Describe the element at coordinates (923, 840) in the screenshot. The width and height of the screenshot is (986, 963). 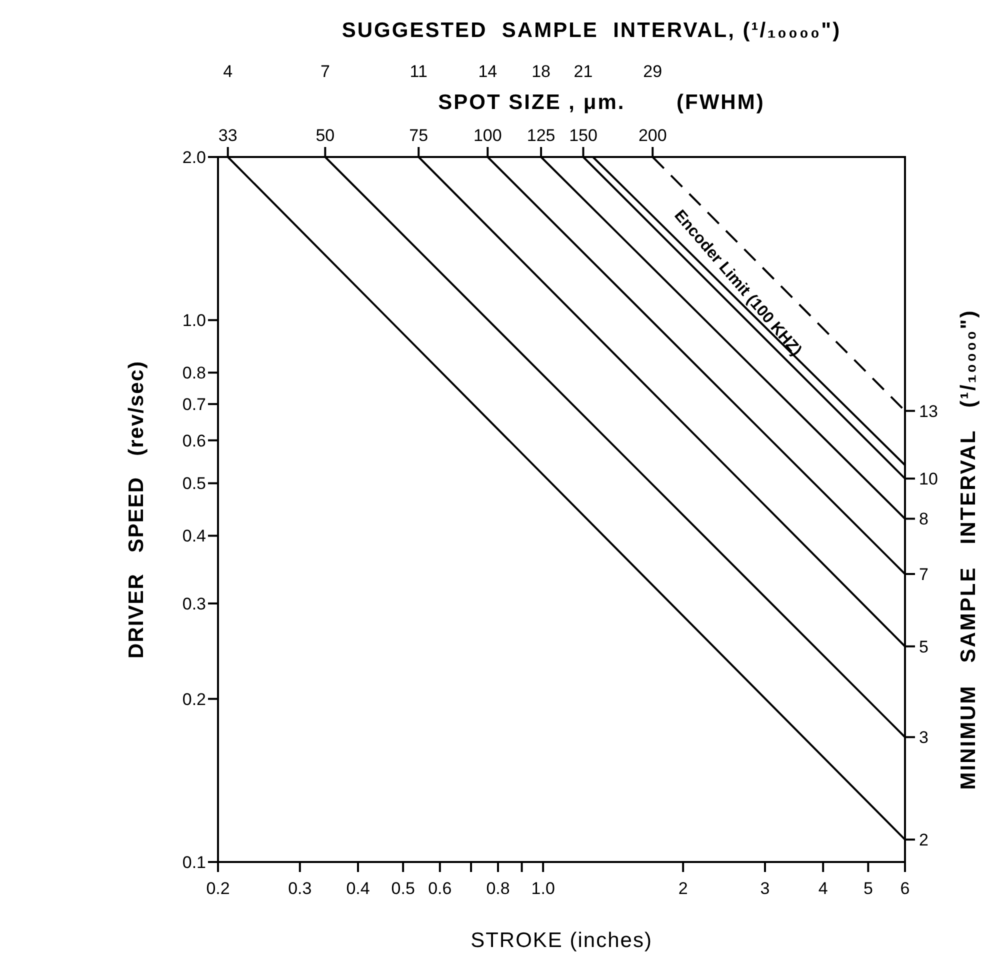
I see `text: 2` at that location.